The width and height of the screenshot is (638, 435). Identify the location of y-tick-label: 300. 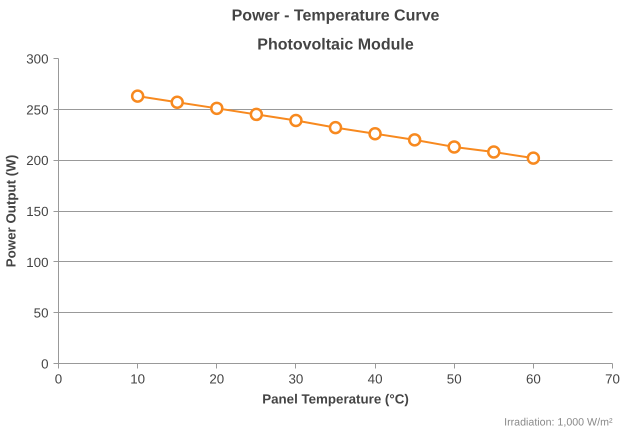
(37, 59).